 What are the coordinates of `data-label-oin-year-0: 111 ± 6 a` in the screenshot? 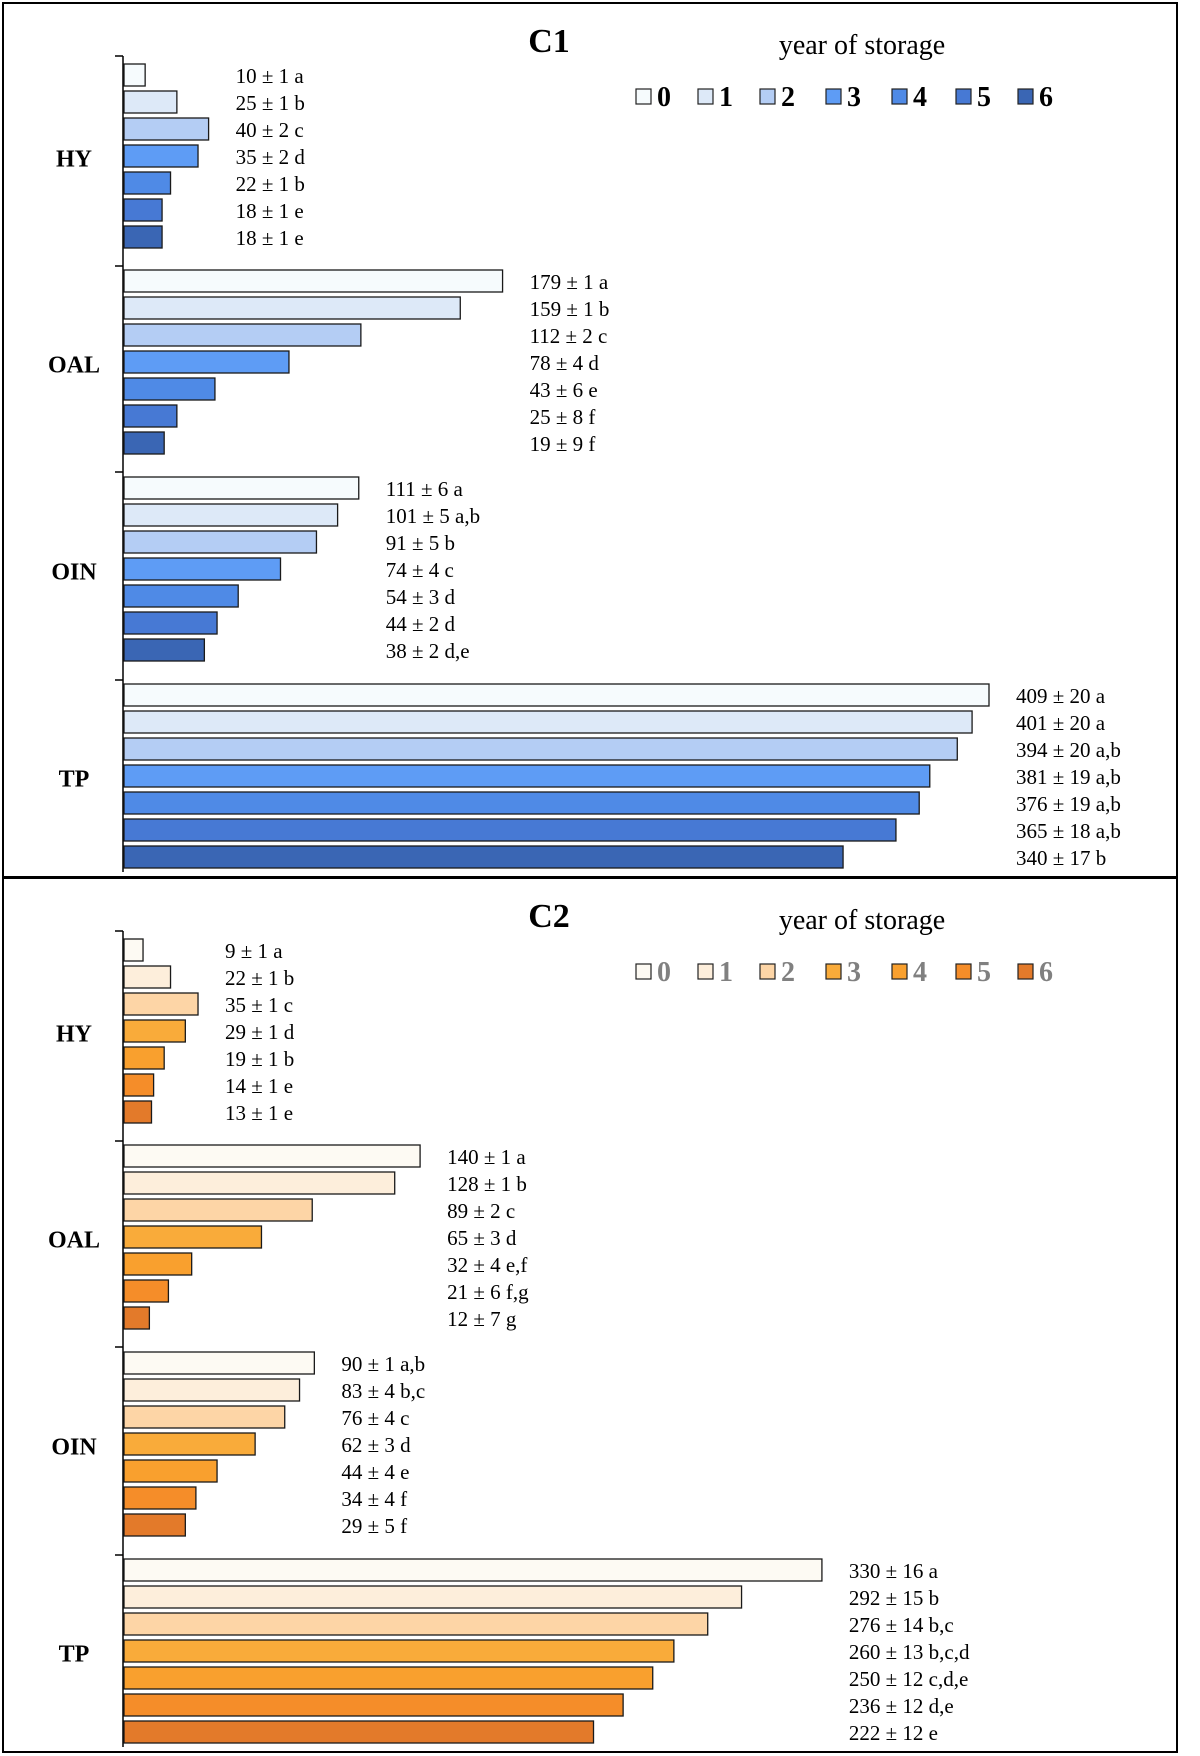 It's located at (425, 489).